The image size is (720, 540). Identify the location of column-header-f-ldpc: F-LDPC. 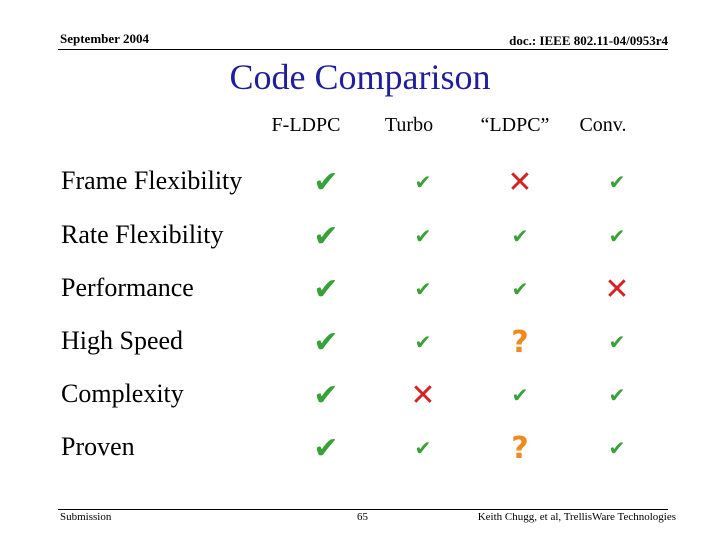
(306, 125).